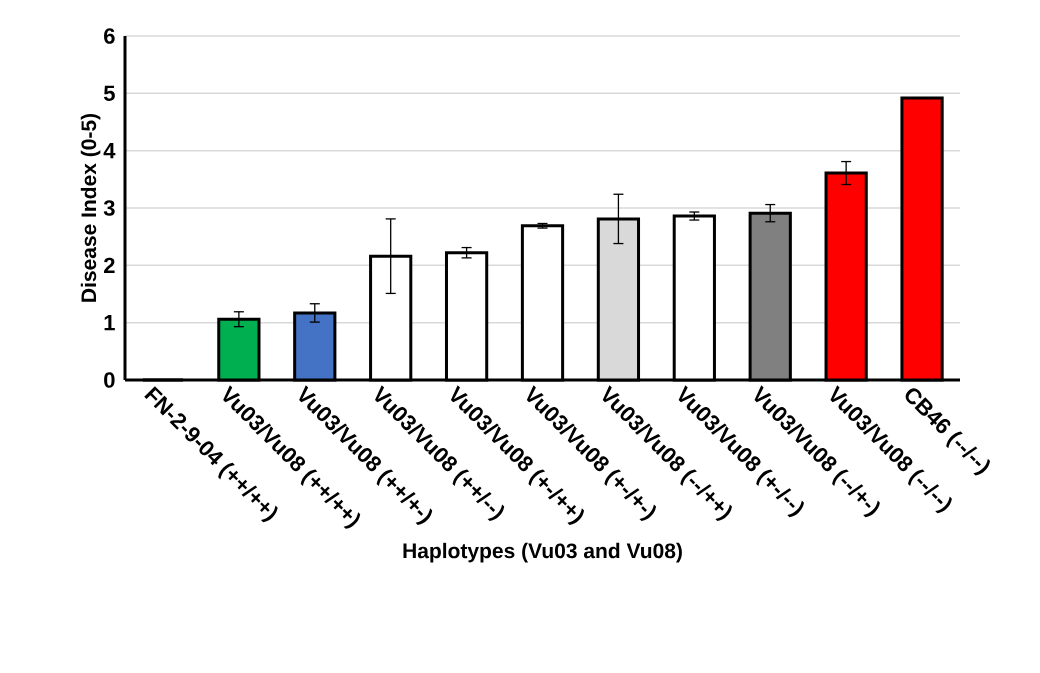 The width and height of the screenshot is (1040, 673). What do you see at coordinates (109, 323) in the screenshot?
I see `y-tick-label: 1` at bounding box center [109, 323].